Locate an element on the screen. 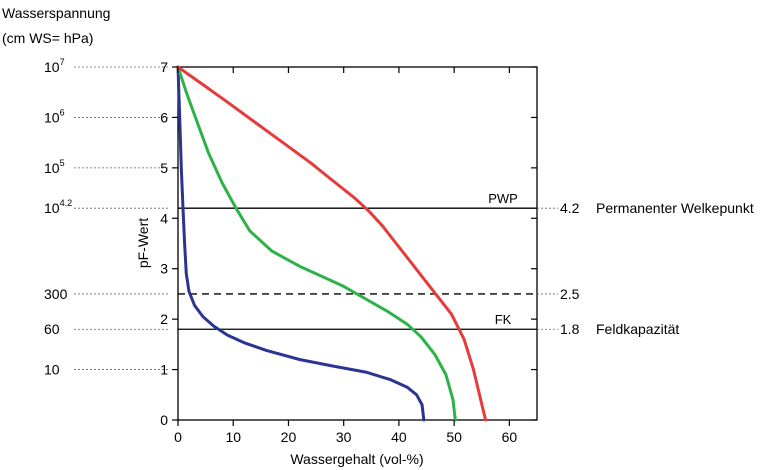 Image resolution: width=768 pixels, height=470 pixels. tension-label: 10 is located at coordinates (52, 370).